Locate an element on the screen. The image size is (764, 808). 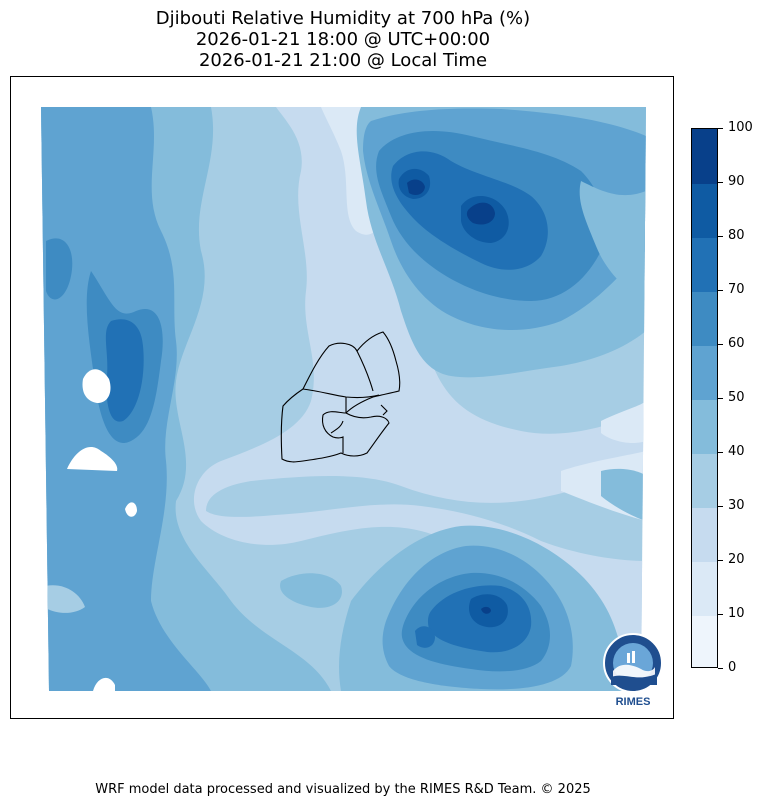
contour-60-70-far-west is located at coordinates (59, 269).